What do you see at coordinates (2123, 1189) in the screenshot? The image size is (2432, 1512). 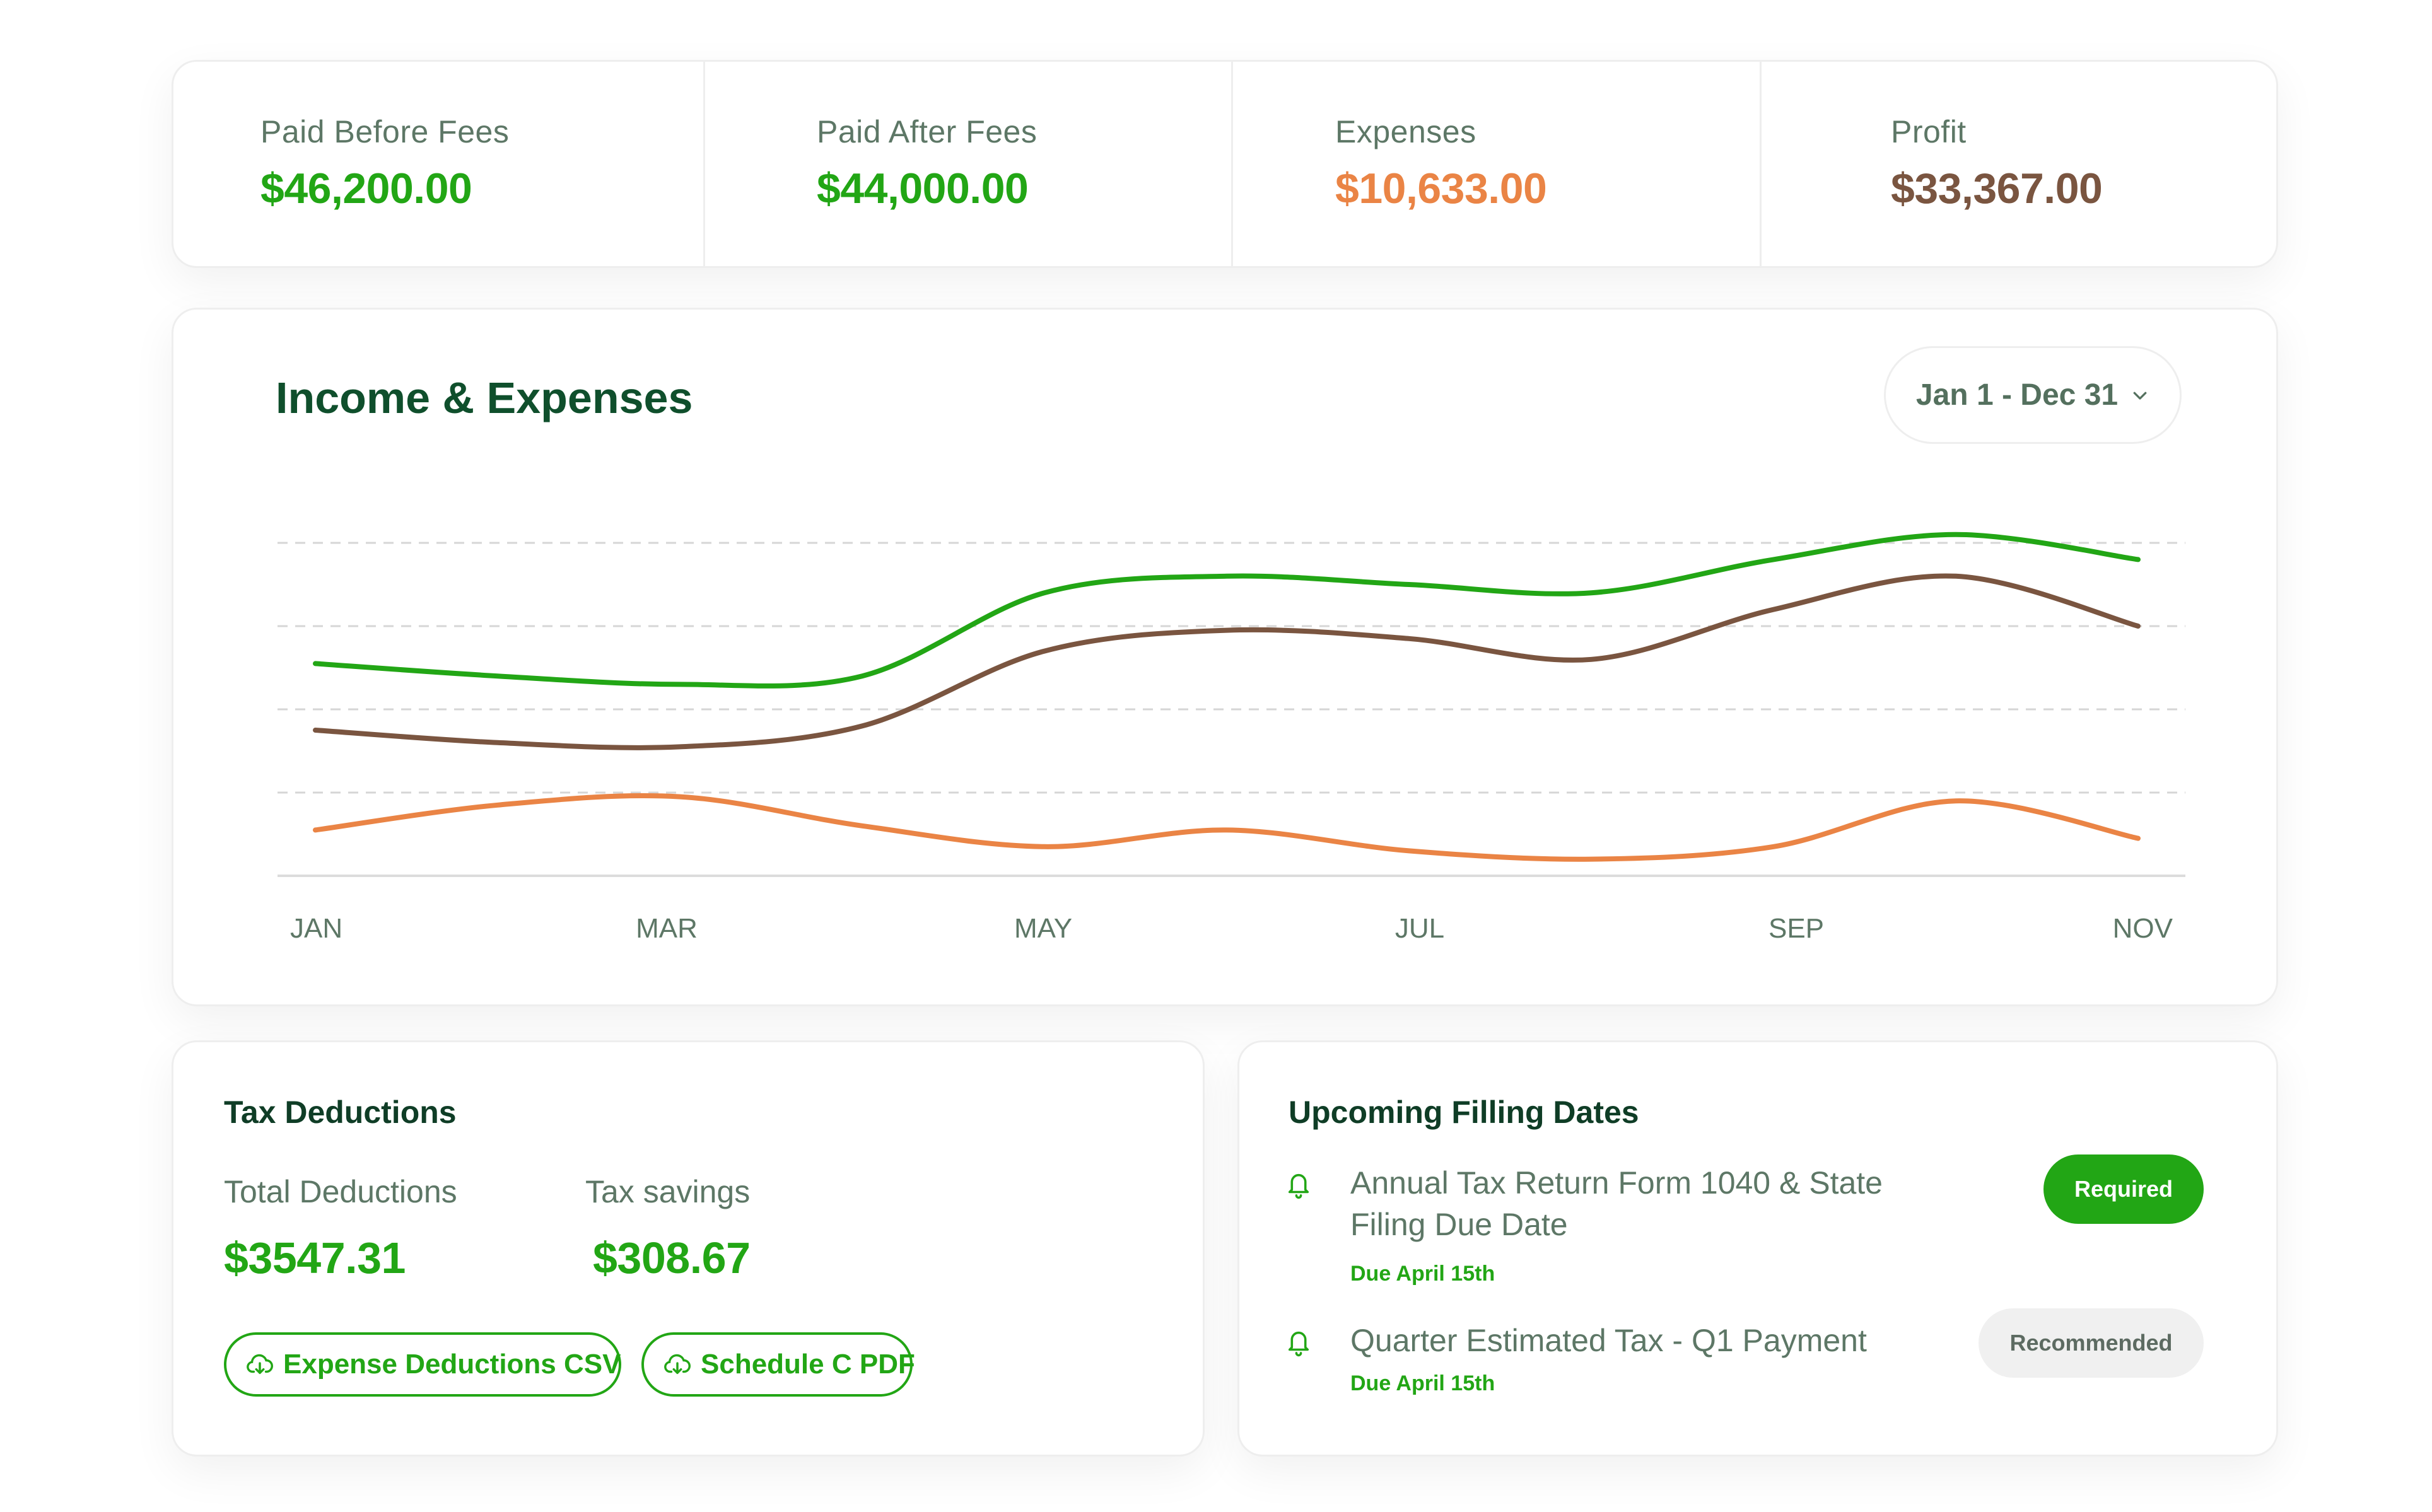 I see `required-badge: Required` at bounding box center [2123, 1189].